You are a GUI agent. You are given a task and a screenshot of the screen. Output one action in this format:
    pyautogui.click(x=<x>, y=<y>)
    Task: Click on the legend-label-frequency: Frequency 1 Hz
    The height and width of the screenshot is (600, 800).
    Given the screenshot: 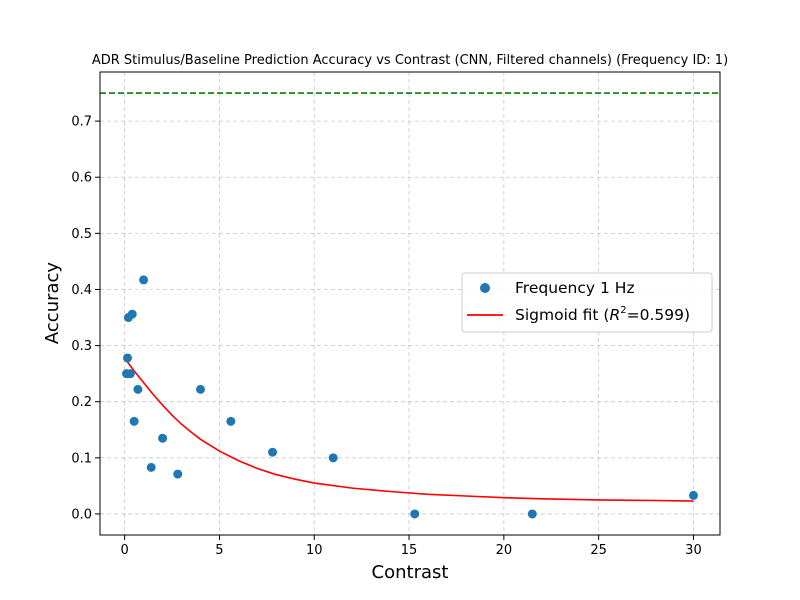 What is the action you would take?
    pyautogui.click(x=575, y=288)
    